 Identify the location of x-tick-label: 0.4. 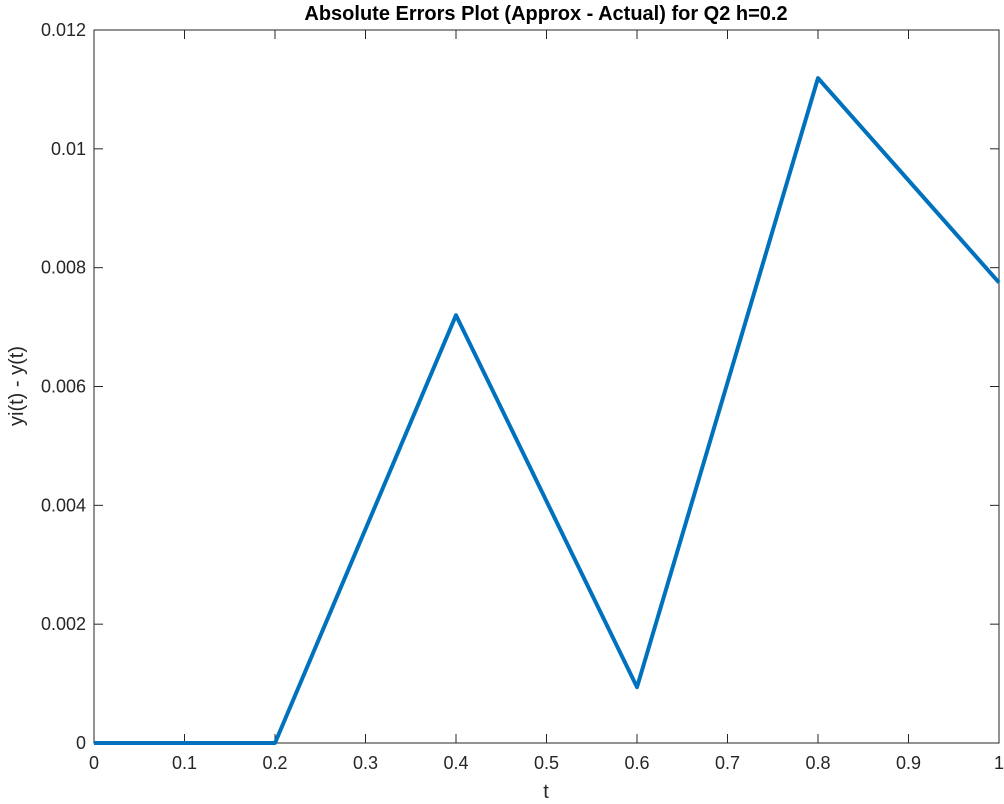
(455, 763).